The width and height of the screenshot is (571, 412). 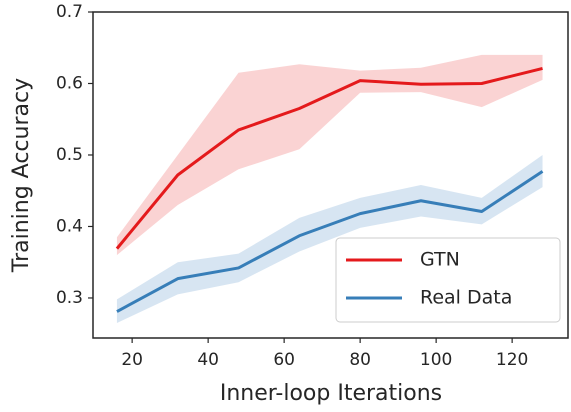 What do you see at coordinates (436, 360) in the screenshot?
I see `x-tick-label: 100` at bounding box center [436, 360].